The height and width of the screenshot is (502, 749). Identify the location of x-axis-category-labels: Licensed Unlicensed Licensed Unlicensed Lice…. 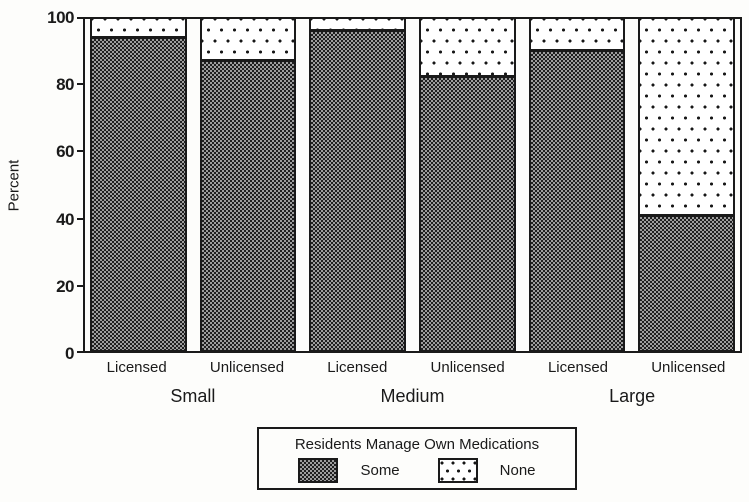
(412, 367).